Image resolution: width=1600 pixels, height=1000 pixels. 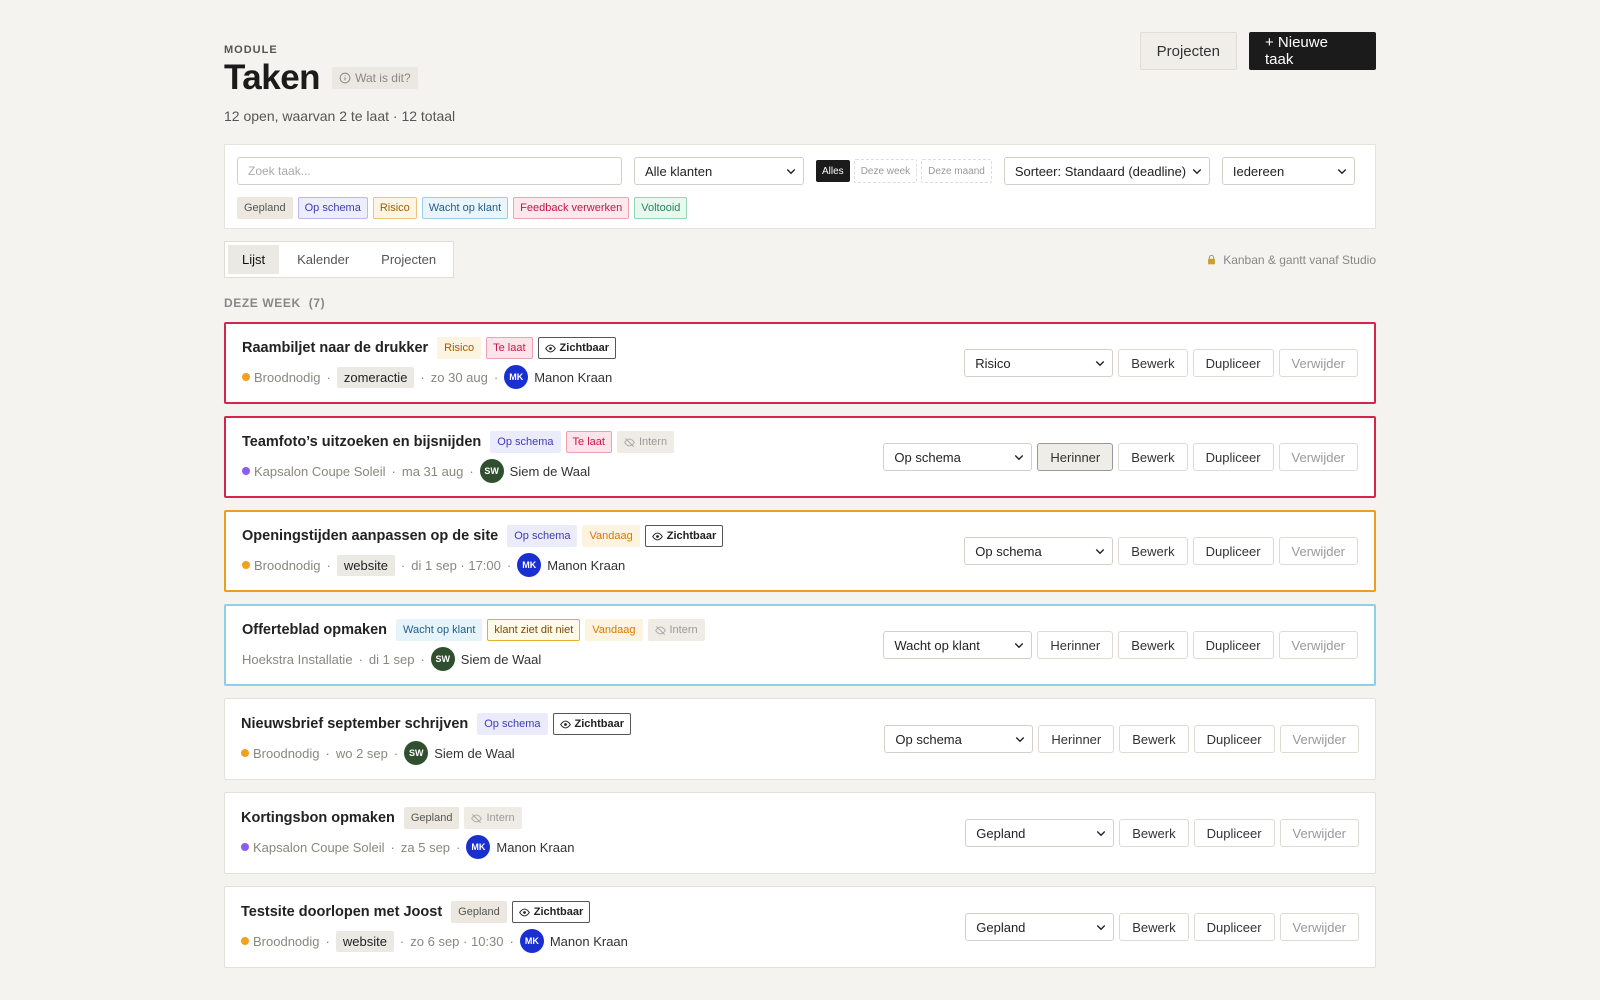 I want to click on sort-select: Sorteer: Standaard (deadline), so click(x=1106, y=171).